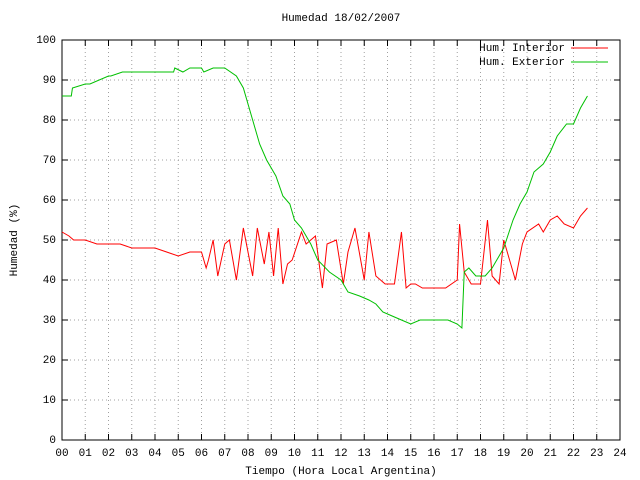 This screenshot has height=480, width=640. Describe the element at coordinates (573, 454) in the screenshot. I see `x-tick-label: 22` at that location.